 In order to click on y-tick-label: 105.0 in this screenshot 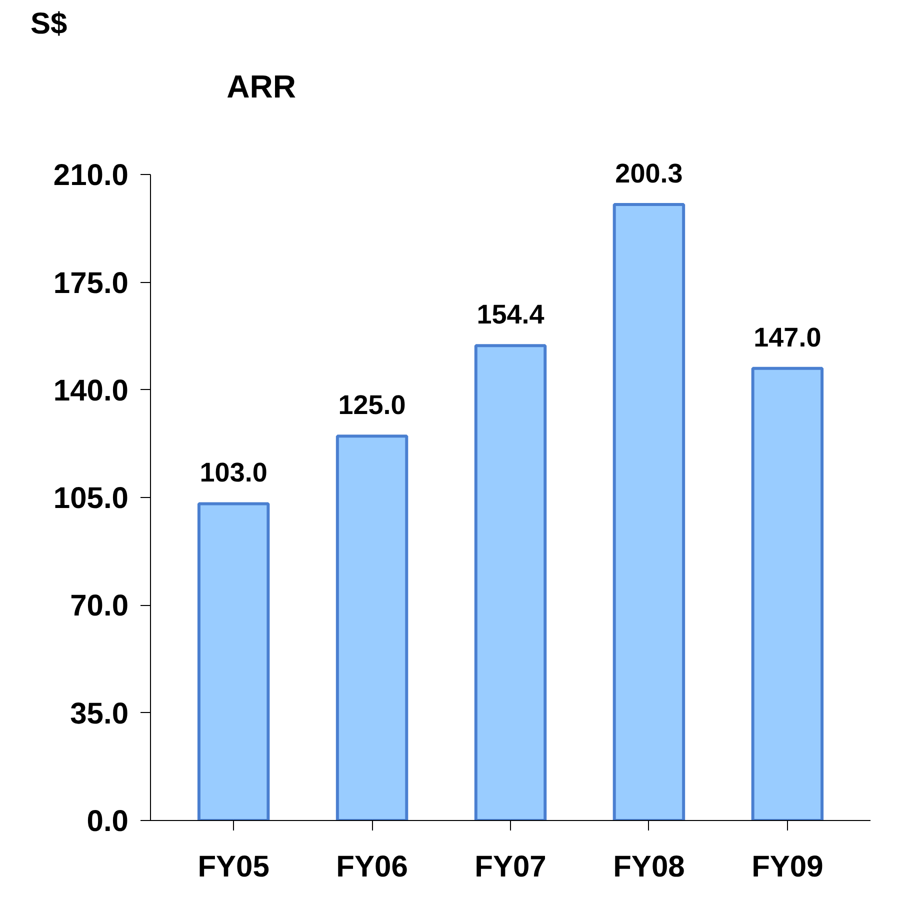, I will do `click(91, 499)`.